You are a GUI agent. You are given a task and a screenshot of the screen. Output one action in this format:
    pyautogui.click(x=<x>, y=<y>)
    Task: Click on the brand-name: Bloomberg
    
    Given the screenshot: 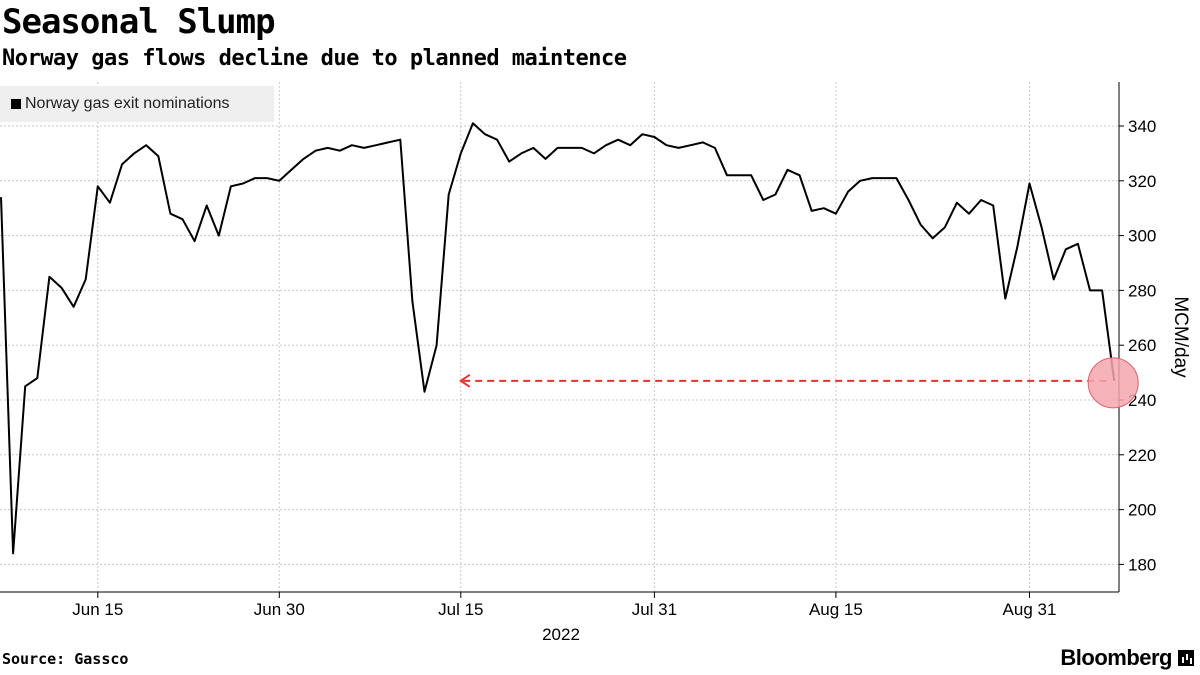 What is the action you would take?
    pyautogui.click(x=1116, y=657)
    